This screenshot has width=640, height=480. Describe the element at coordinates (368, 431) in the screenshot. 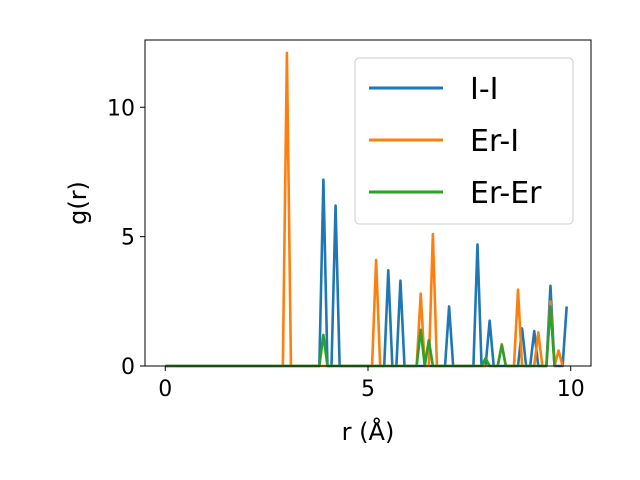

I see `x-axis-label: r (Å)` at that location.